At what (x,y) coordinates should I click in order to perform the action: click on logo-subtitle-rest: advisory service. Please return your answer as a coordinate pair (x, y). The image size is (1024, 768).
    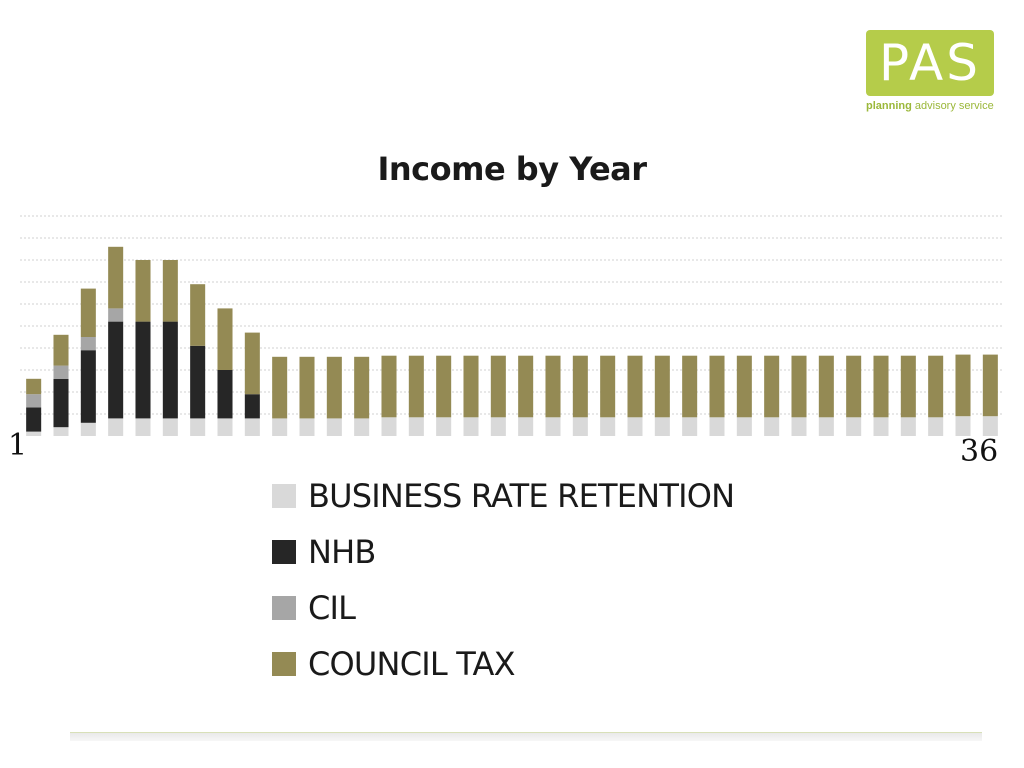
    Looking at the image, I should click on (952, 106).